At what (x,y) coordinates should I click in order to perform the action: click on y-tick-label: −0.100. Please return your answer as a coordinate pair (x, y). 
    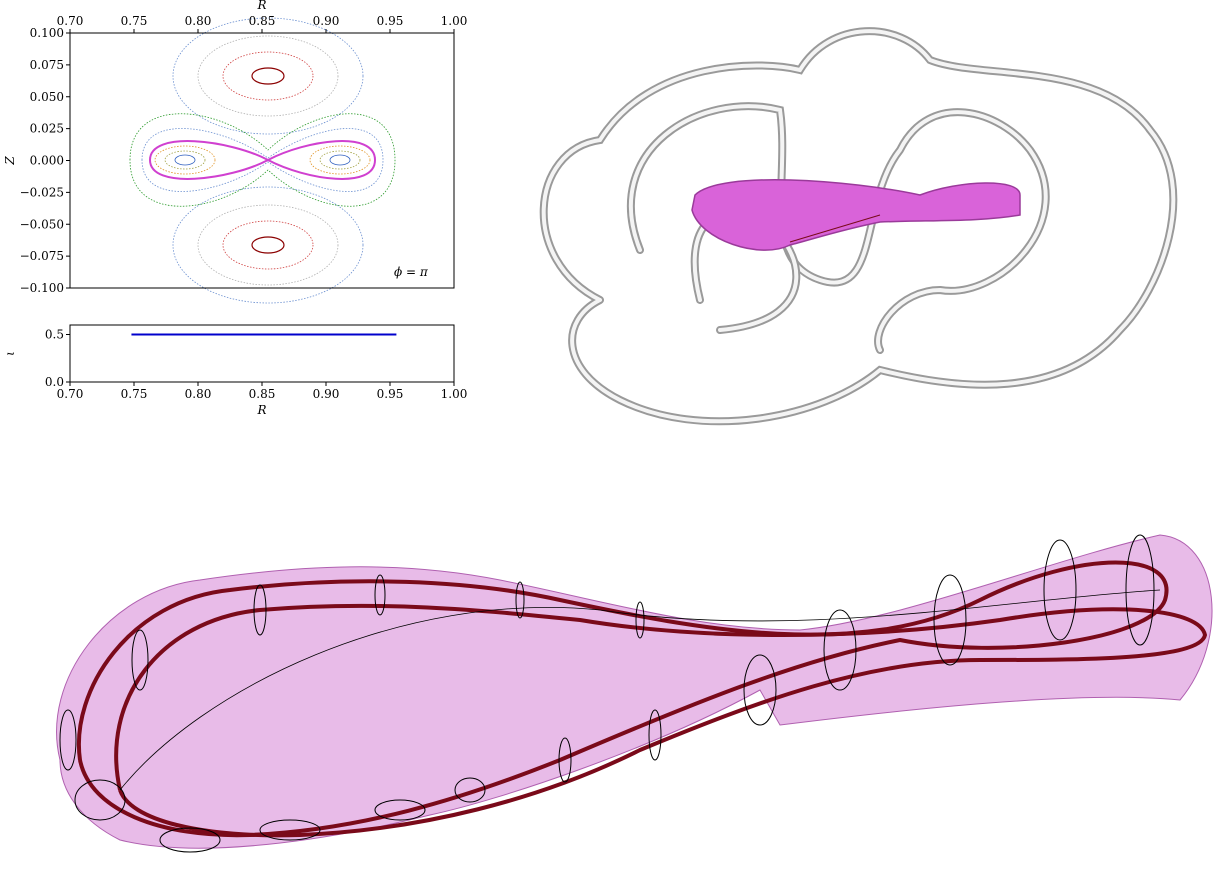
    Looking at the image, I should click on (42, 288).